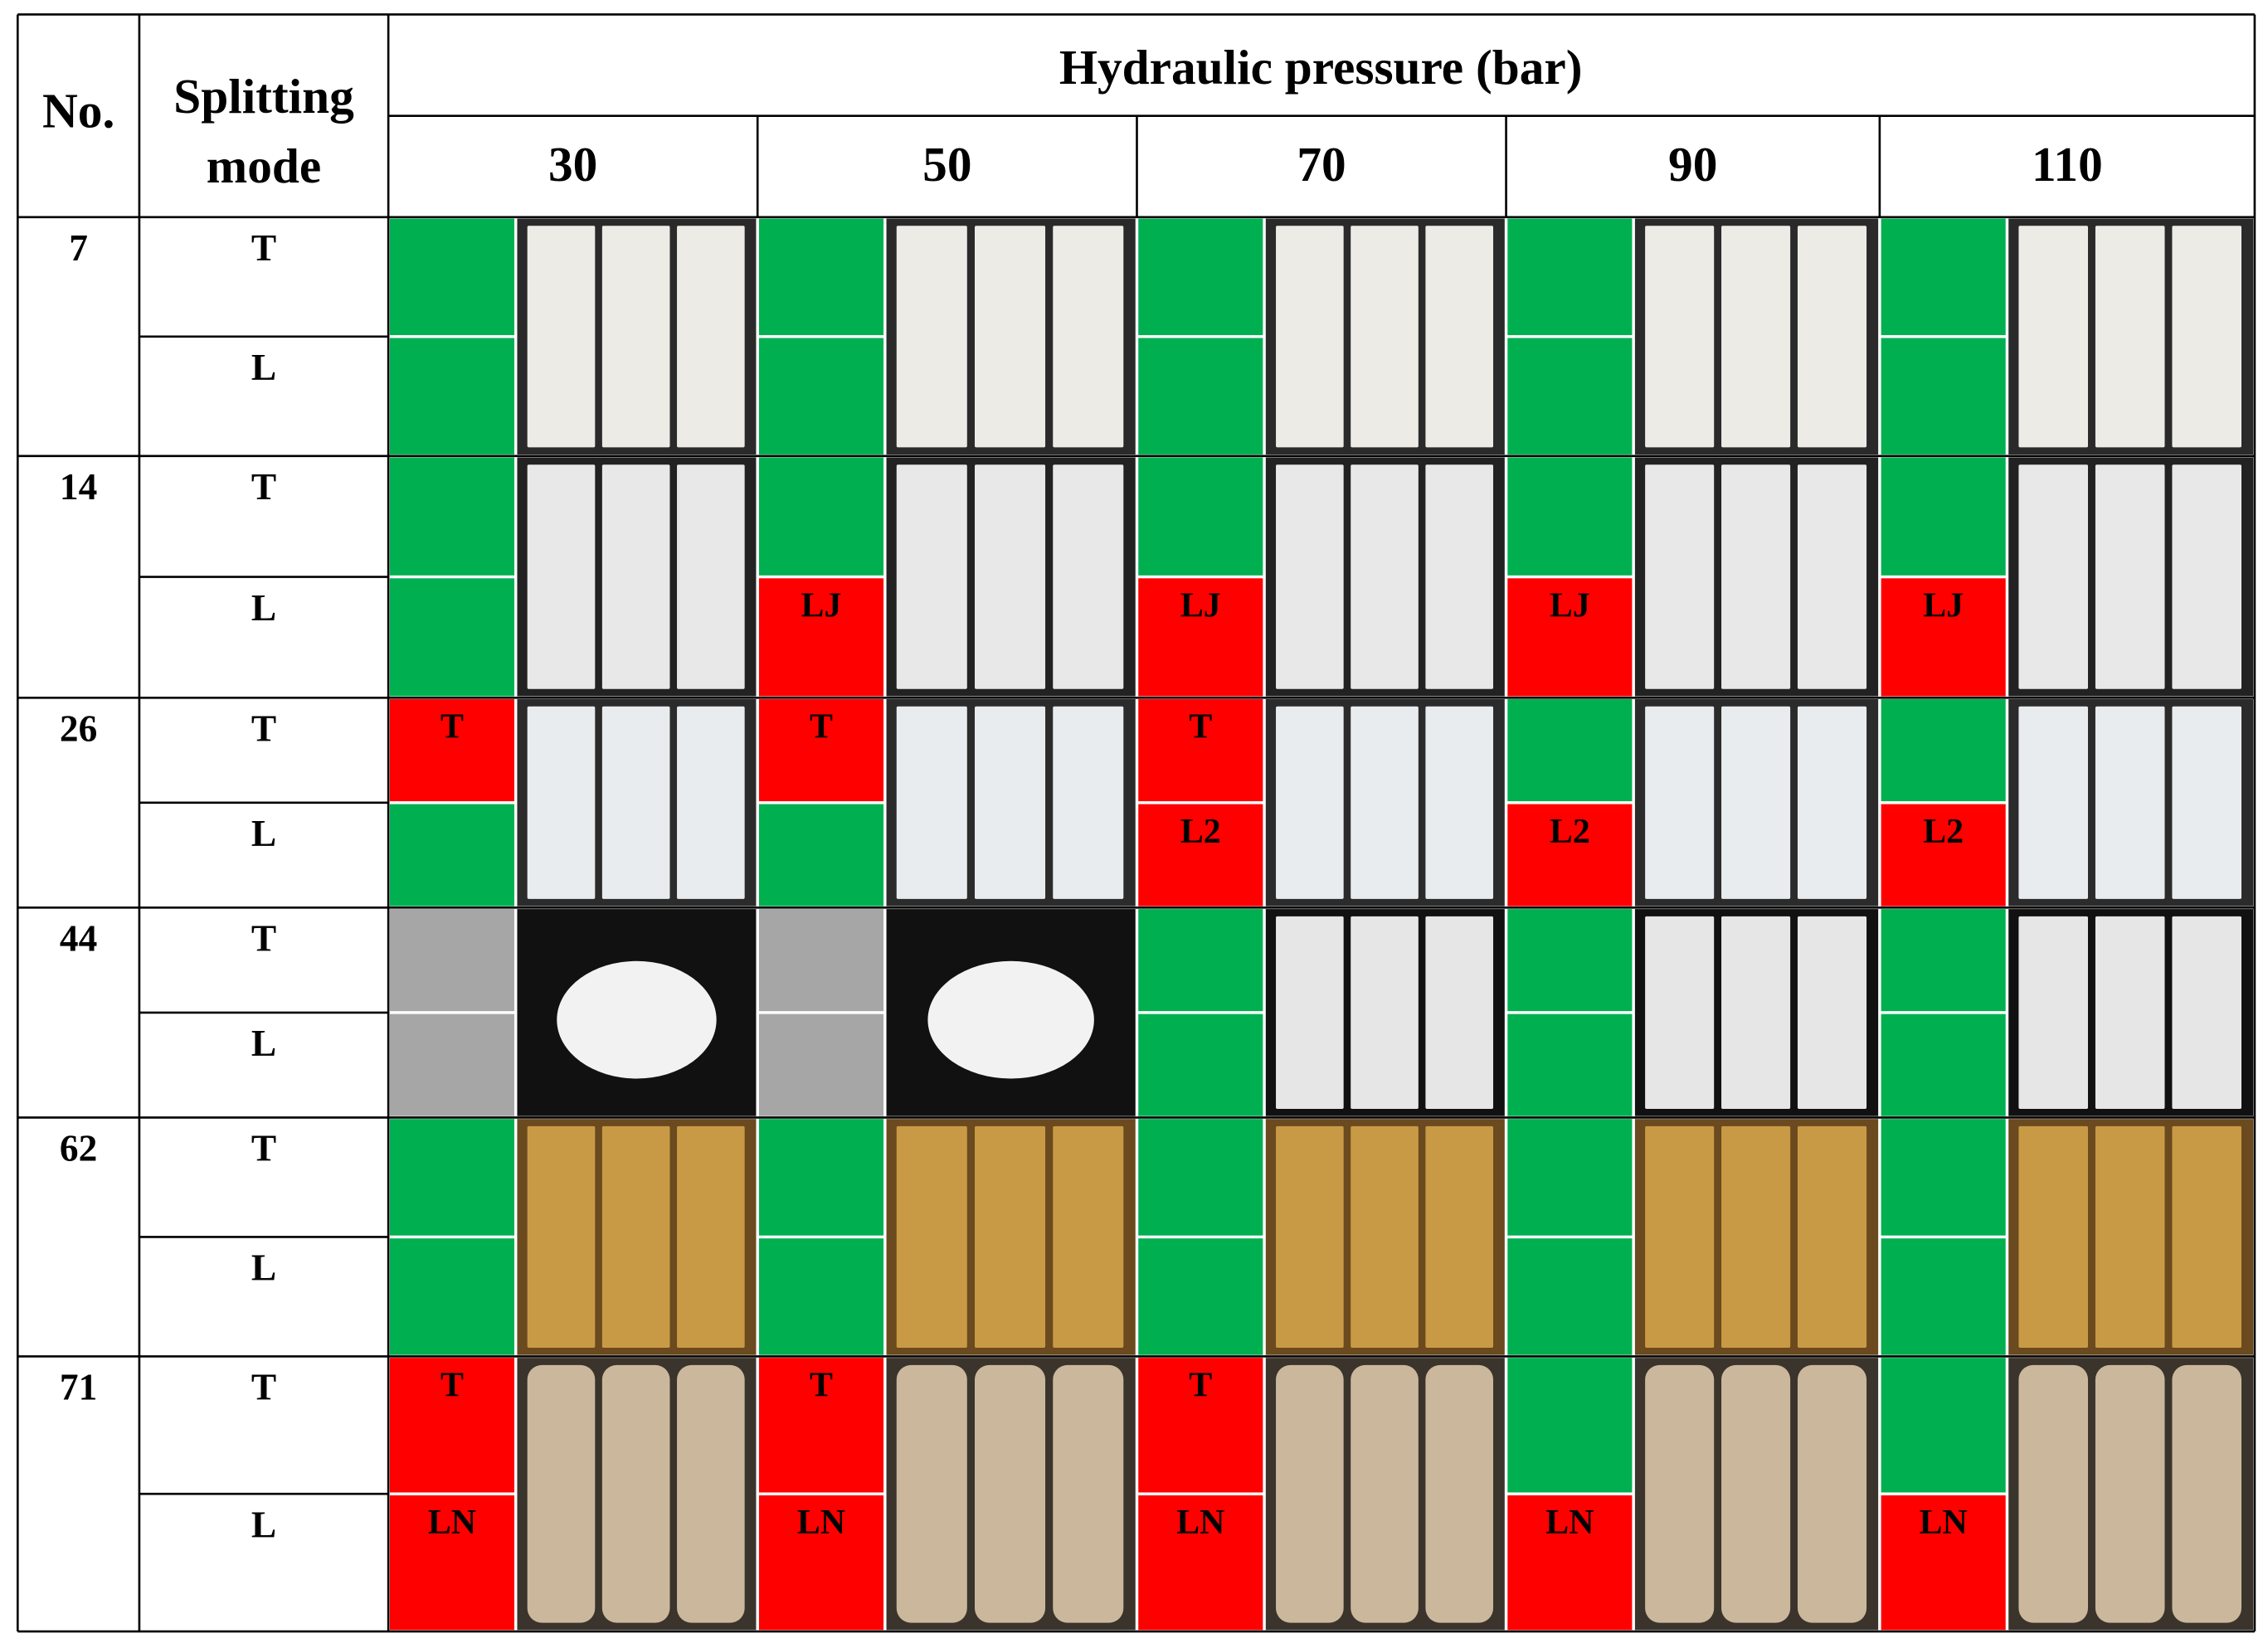  What do you see at coordinates (78, 1387) in the screenshot?
I see `row-number: 71` at bounding box center [78, 1387].